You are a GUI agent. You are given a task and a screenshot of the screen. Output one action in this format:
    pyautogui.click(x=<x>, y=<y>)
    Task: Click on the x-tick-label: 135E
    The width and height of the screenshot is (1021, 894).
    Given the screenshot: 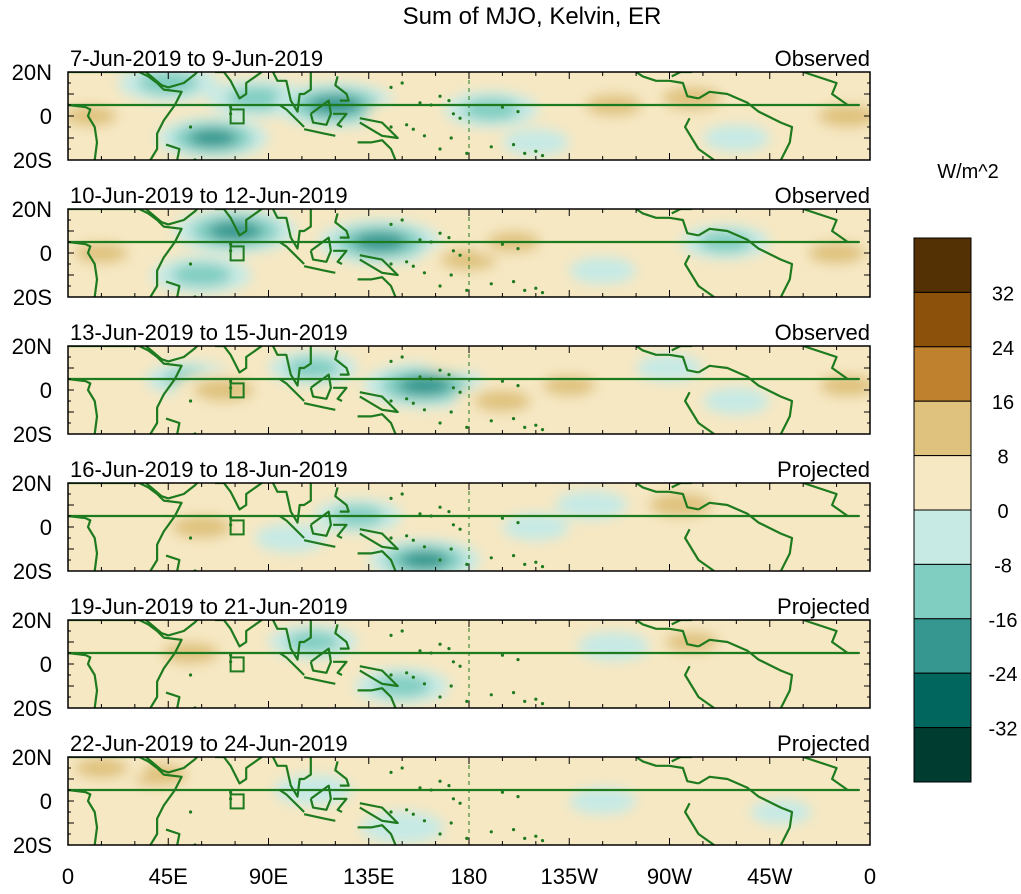 What is the action you would take?
    pyautogui.click(x=368, y=876)
    